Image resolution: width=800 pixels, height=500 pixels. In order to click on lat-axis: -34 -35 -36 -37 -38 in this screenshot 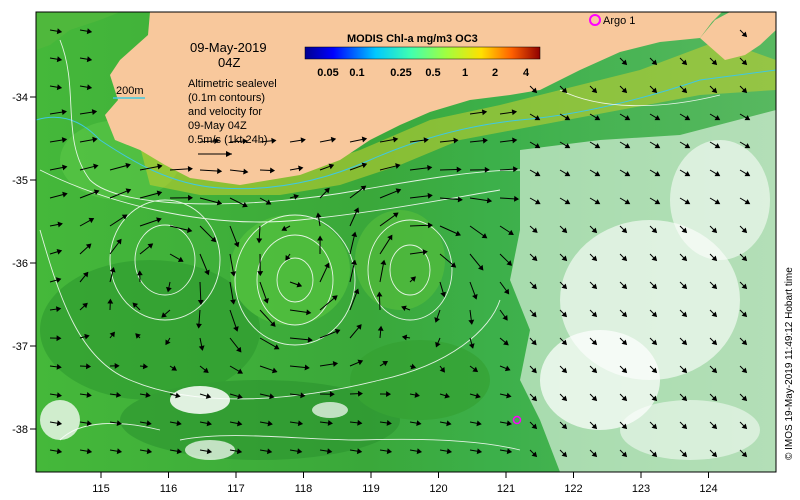, I will do `click(24, 264)`.